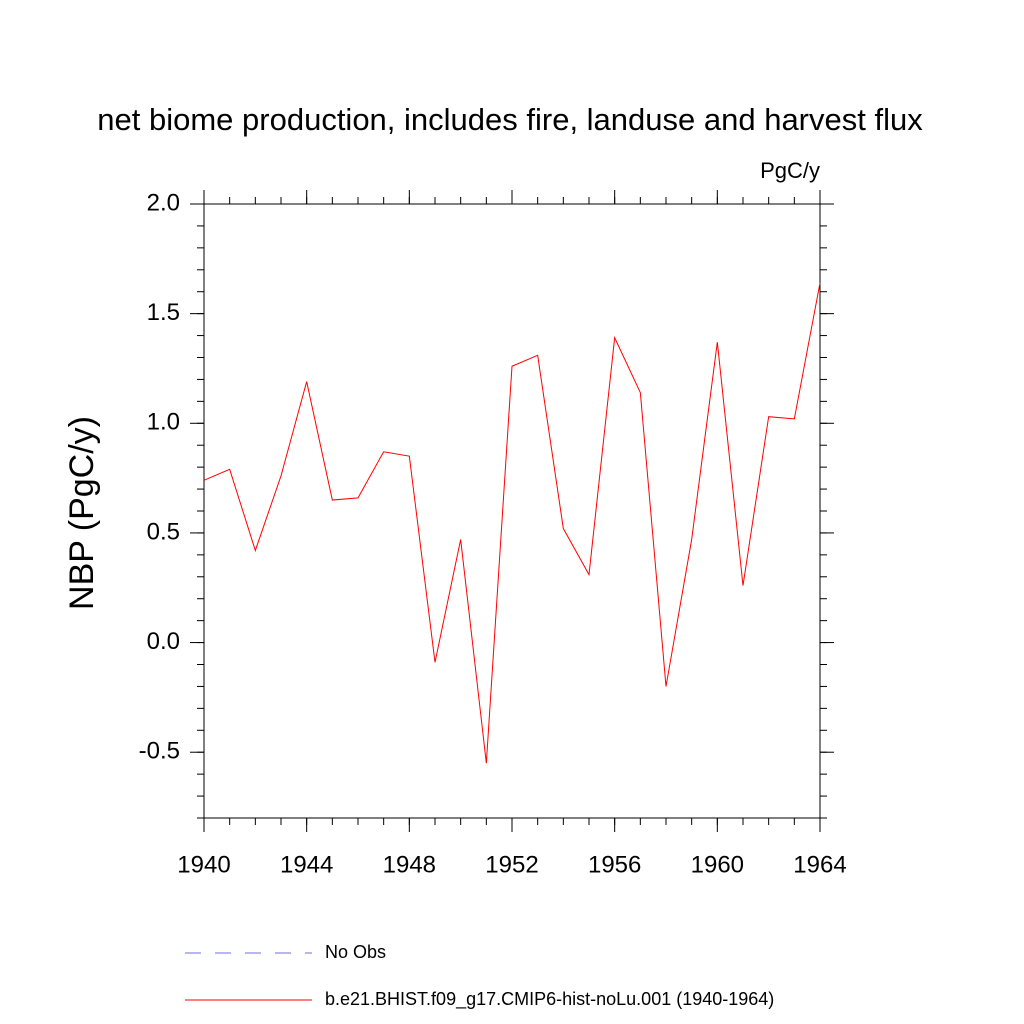 The height and width of the screenshot is (1024, 1024). I want to click on x-tick-label: 1960, so click(717, 864).